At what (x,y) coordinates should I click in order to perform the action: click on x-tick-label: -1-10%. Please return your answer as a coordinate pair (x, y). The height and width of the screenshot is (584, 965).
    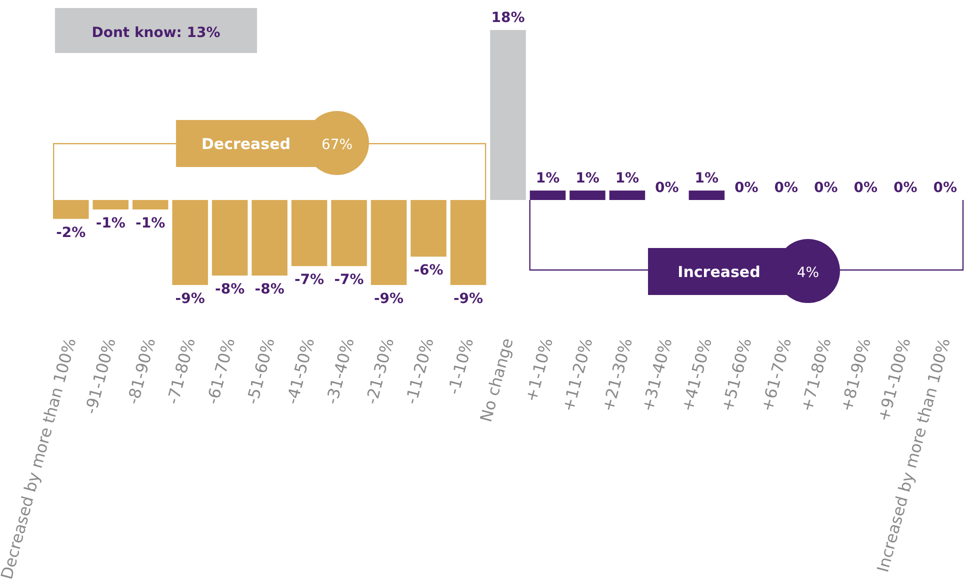
    Looking at the image, I should click on (461, 366).